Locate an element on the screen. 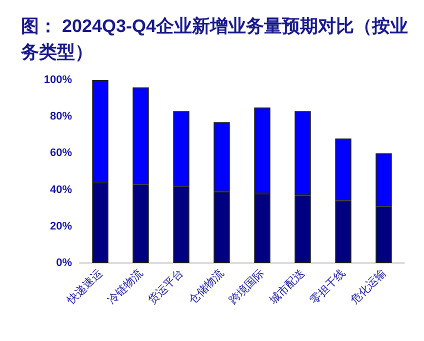 Image resolution: width=424 pixels, height=341 pixels. y-tick-label: 100% is located at coordinates (58, 80).